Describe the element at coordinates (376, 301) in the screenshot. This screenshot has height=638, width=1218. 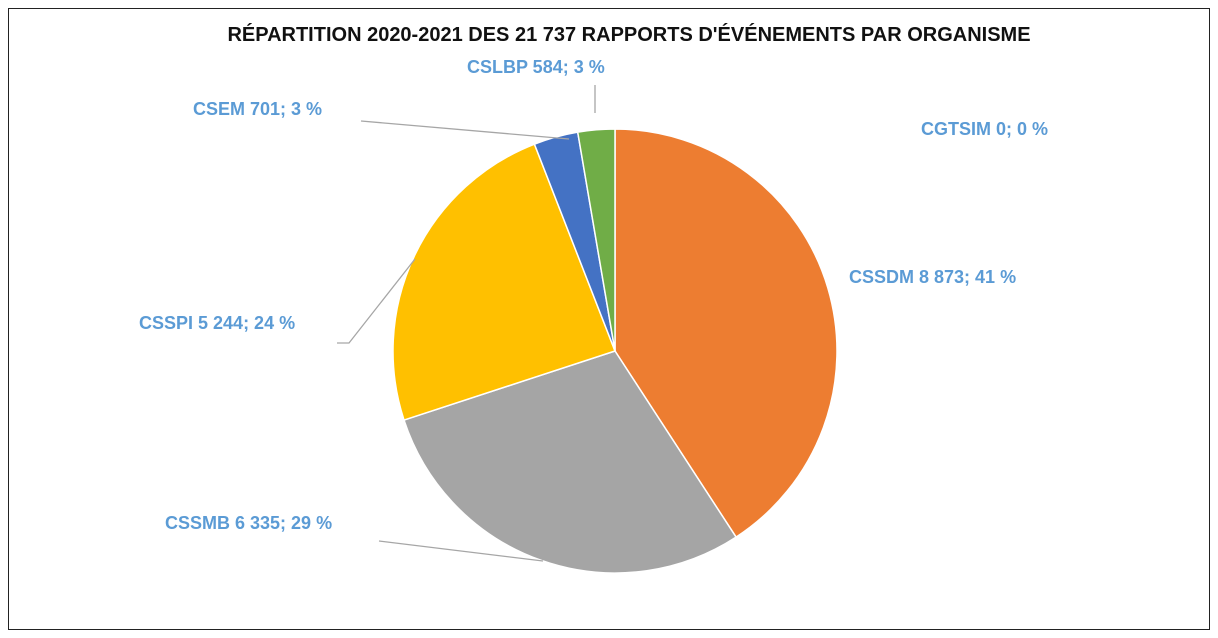
I see `leader-line-csspi` at that location.